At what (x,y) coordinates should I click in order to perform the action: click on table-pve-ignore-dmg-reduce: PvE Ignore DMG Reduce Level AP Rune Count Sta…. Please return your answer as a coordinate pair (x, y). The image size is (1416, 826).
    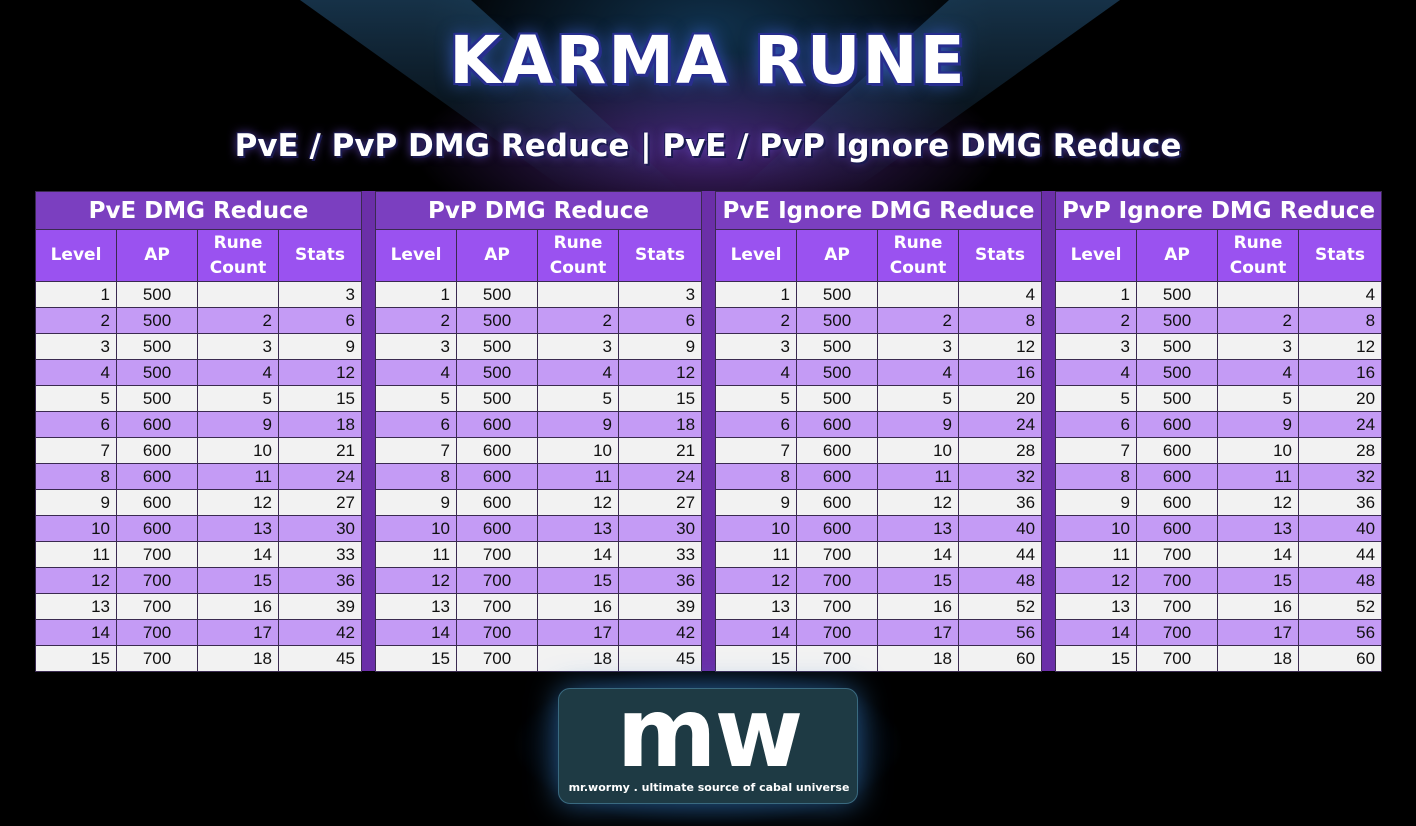
    Looking at the image, I should click on (878, 431).